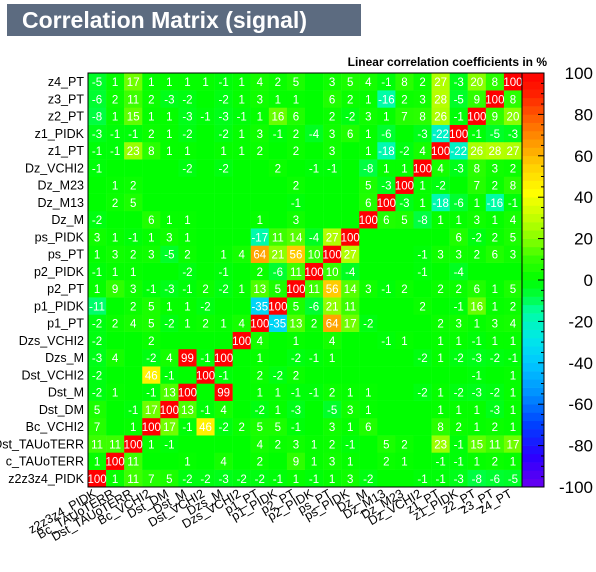 The width and height of the screenshot is (596, 572). What do you see at coordinates (169, 394) in the screenshot?
I see `cell-value-label: 13` at bounding box center [169, 394].